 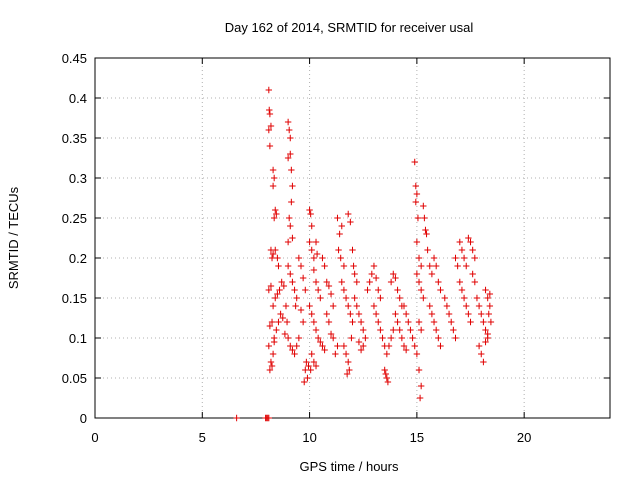 I want to click on y-tick-label: 0.3, so click(x=78, y=178).